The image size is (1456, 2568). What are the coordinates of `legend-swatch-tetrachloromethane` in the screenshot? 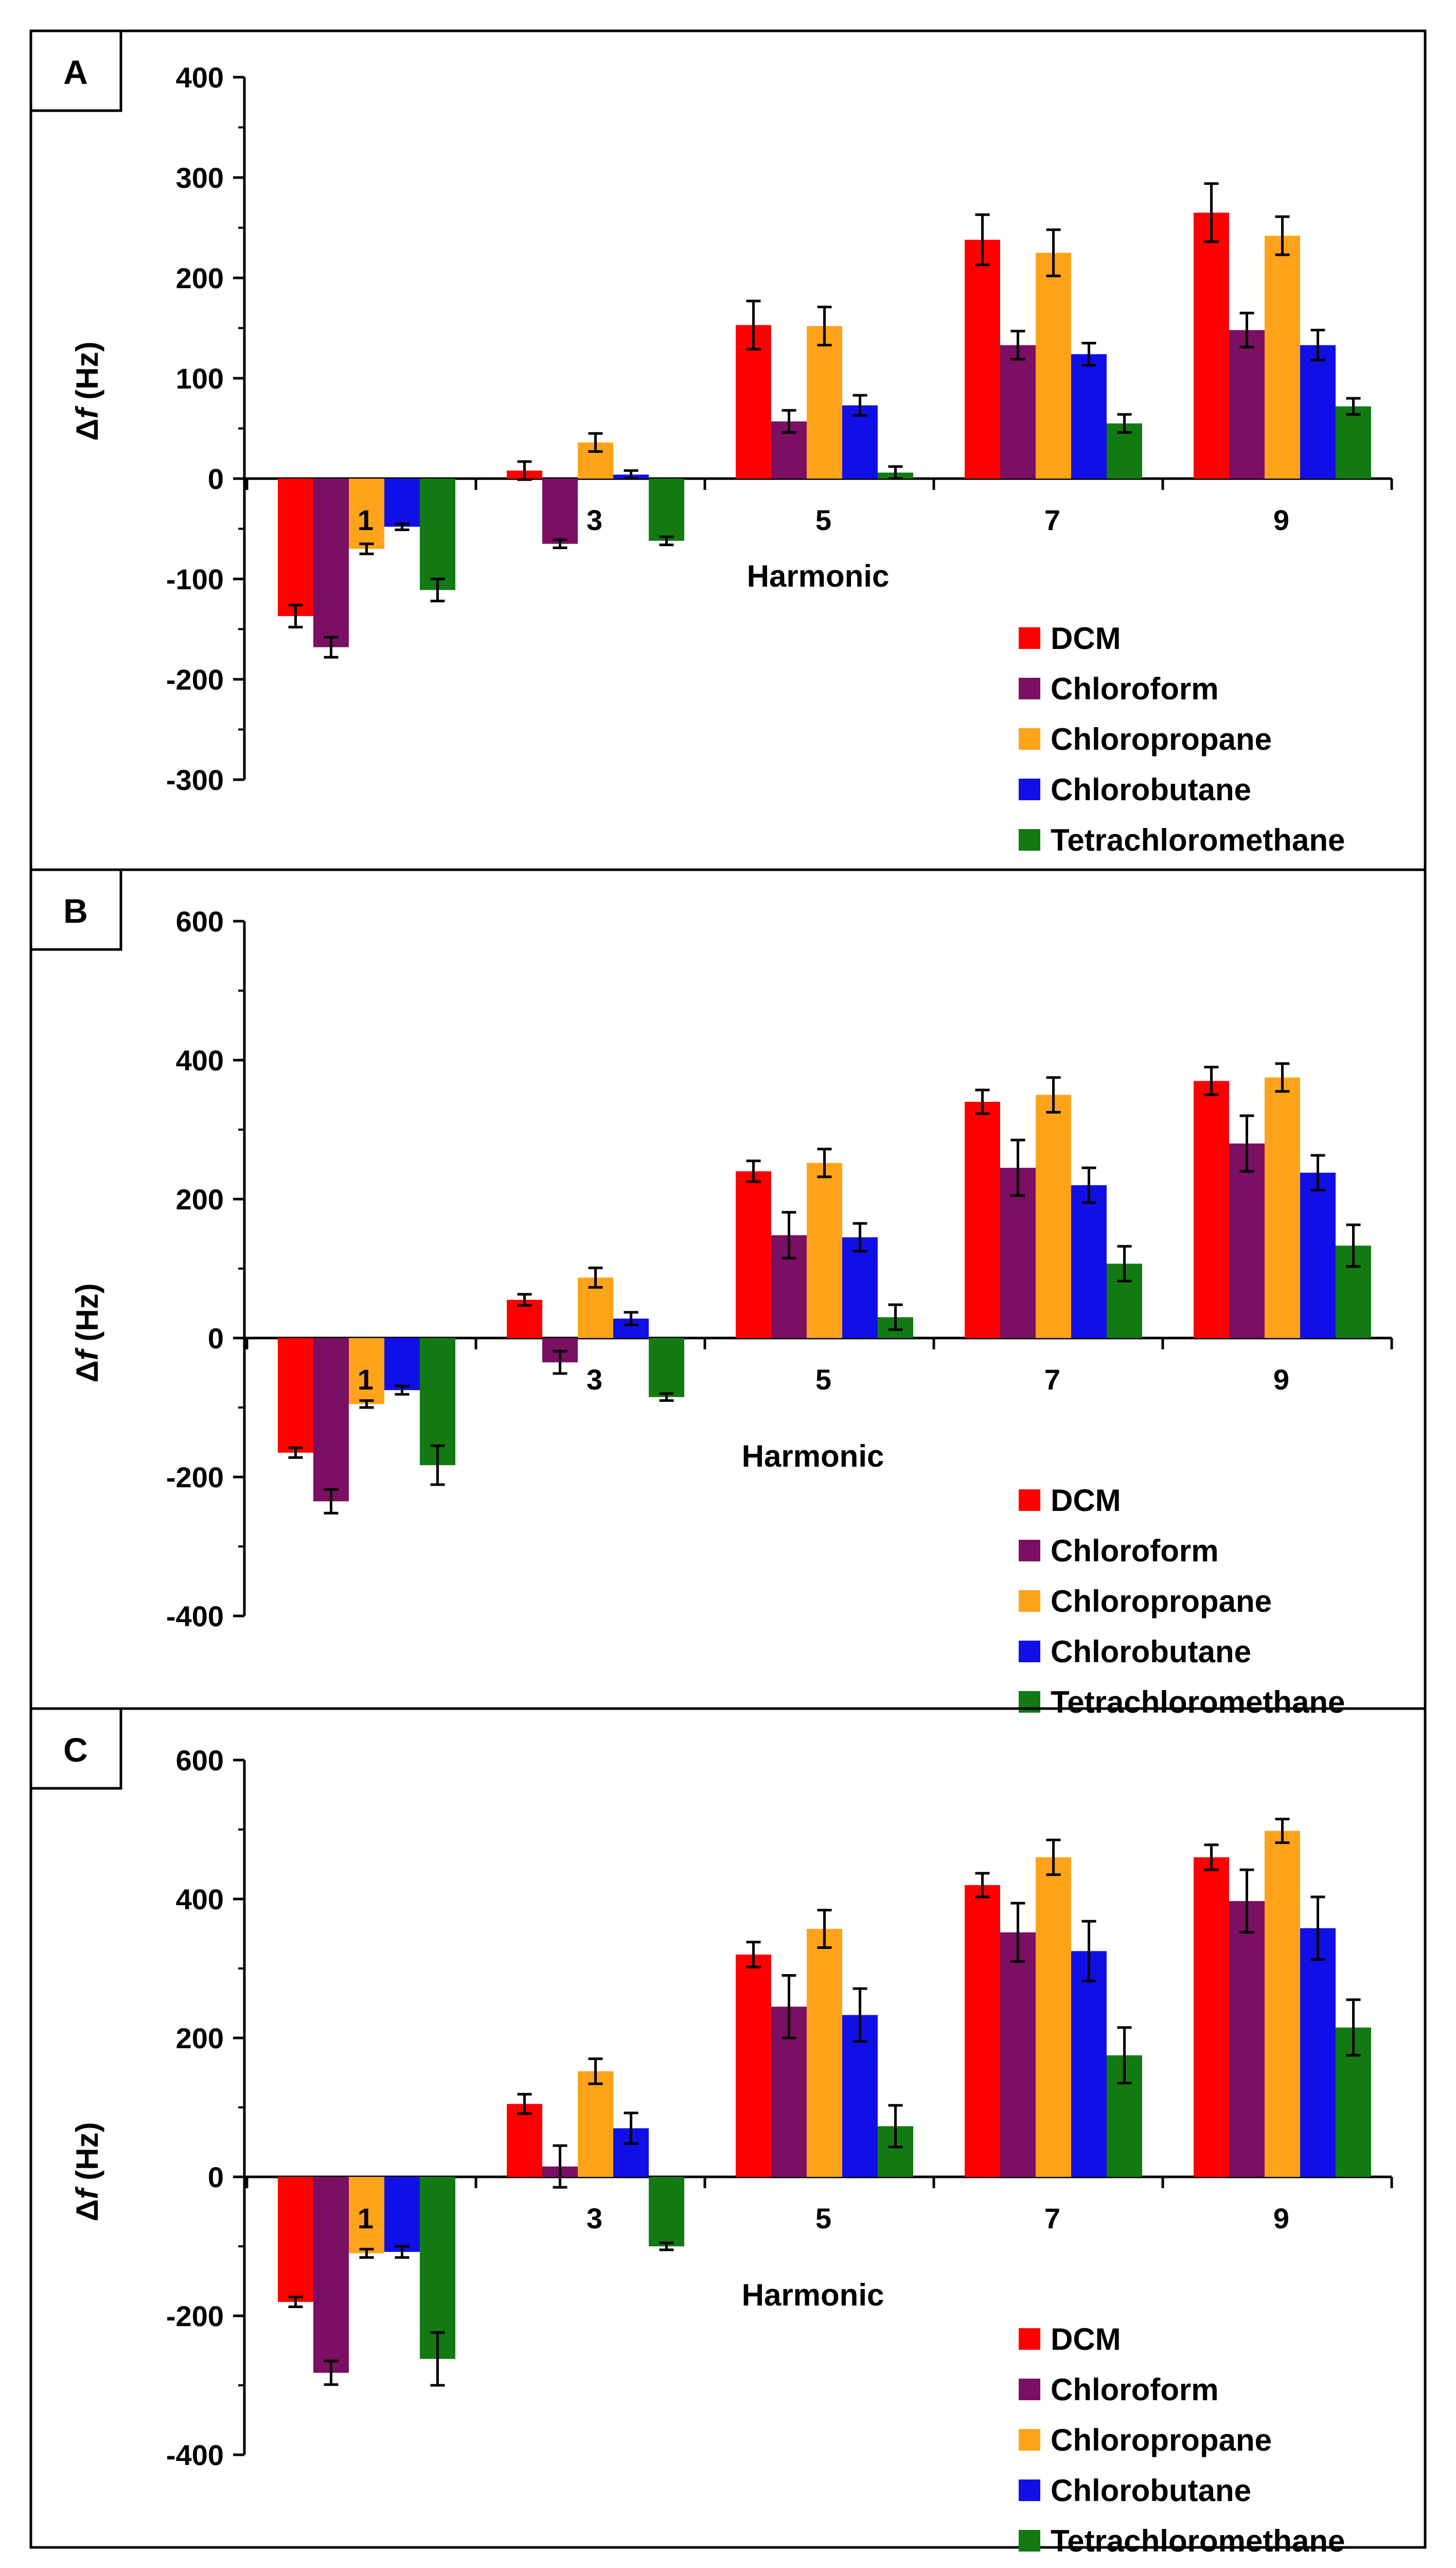 It's located at (1029, 840).